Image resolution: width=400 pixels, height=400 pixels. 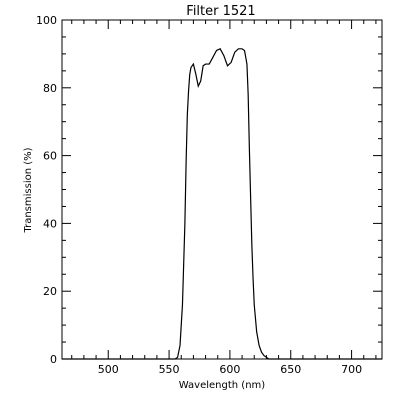 I want to click on x-axis-label: Wavelength (nm), so click(x=222, y=385).